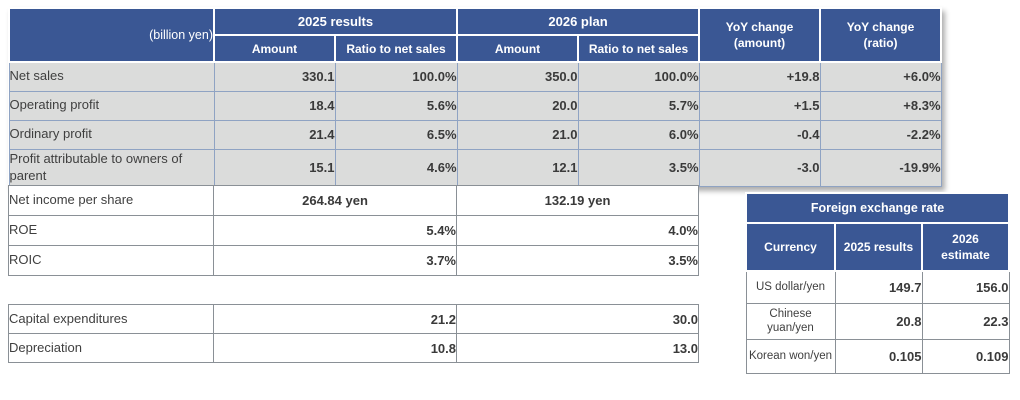 This screenshot has width=1020, height=400. What do you see at coordinates (111, 200) in the screenshot?
I see `row-label: Net income per share` at bounding box center [111, 200].